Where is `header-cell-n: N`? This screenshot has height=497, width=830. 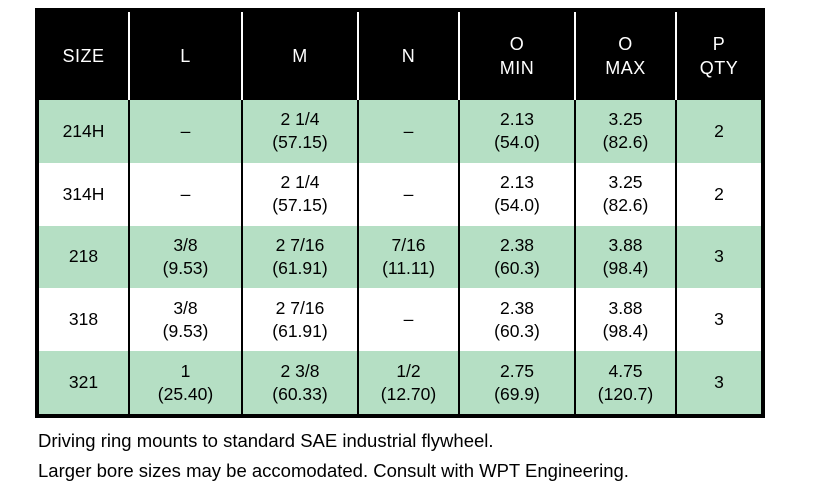
header-cell-n: N is located at coordinates (407, 56).